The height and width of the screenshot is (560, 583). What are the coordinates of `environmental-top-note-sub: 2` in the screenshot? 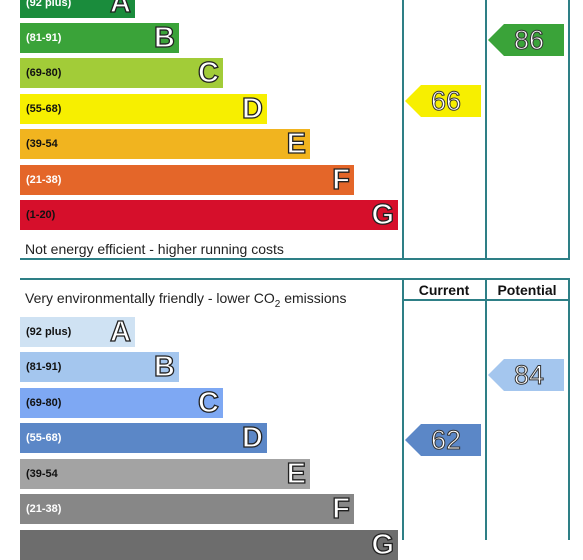 It's located at (277, 304).